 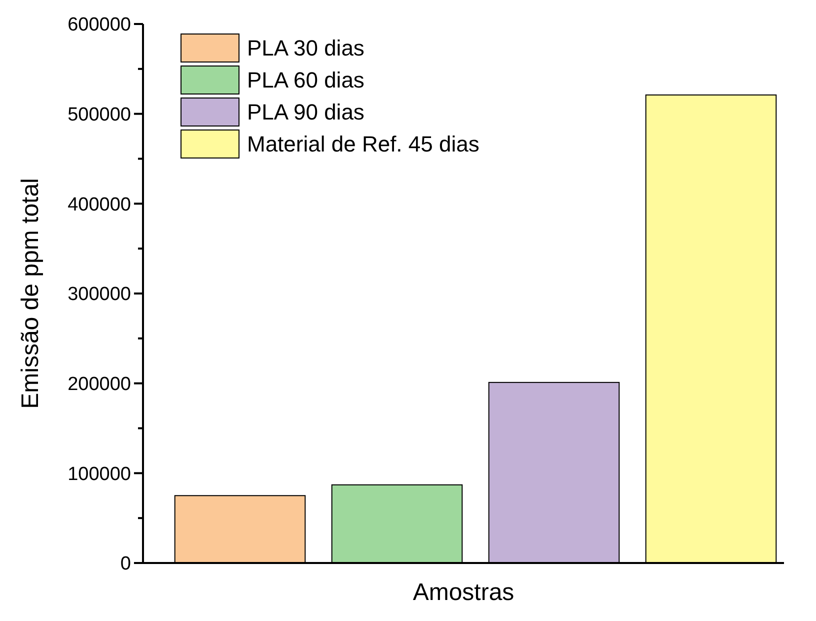 What do you see at coordinates (305, 80) in the screenshot?
I see `legend-label: PLA 60 dias` at bounding box center [305, 80].